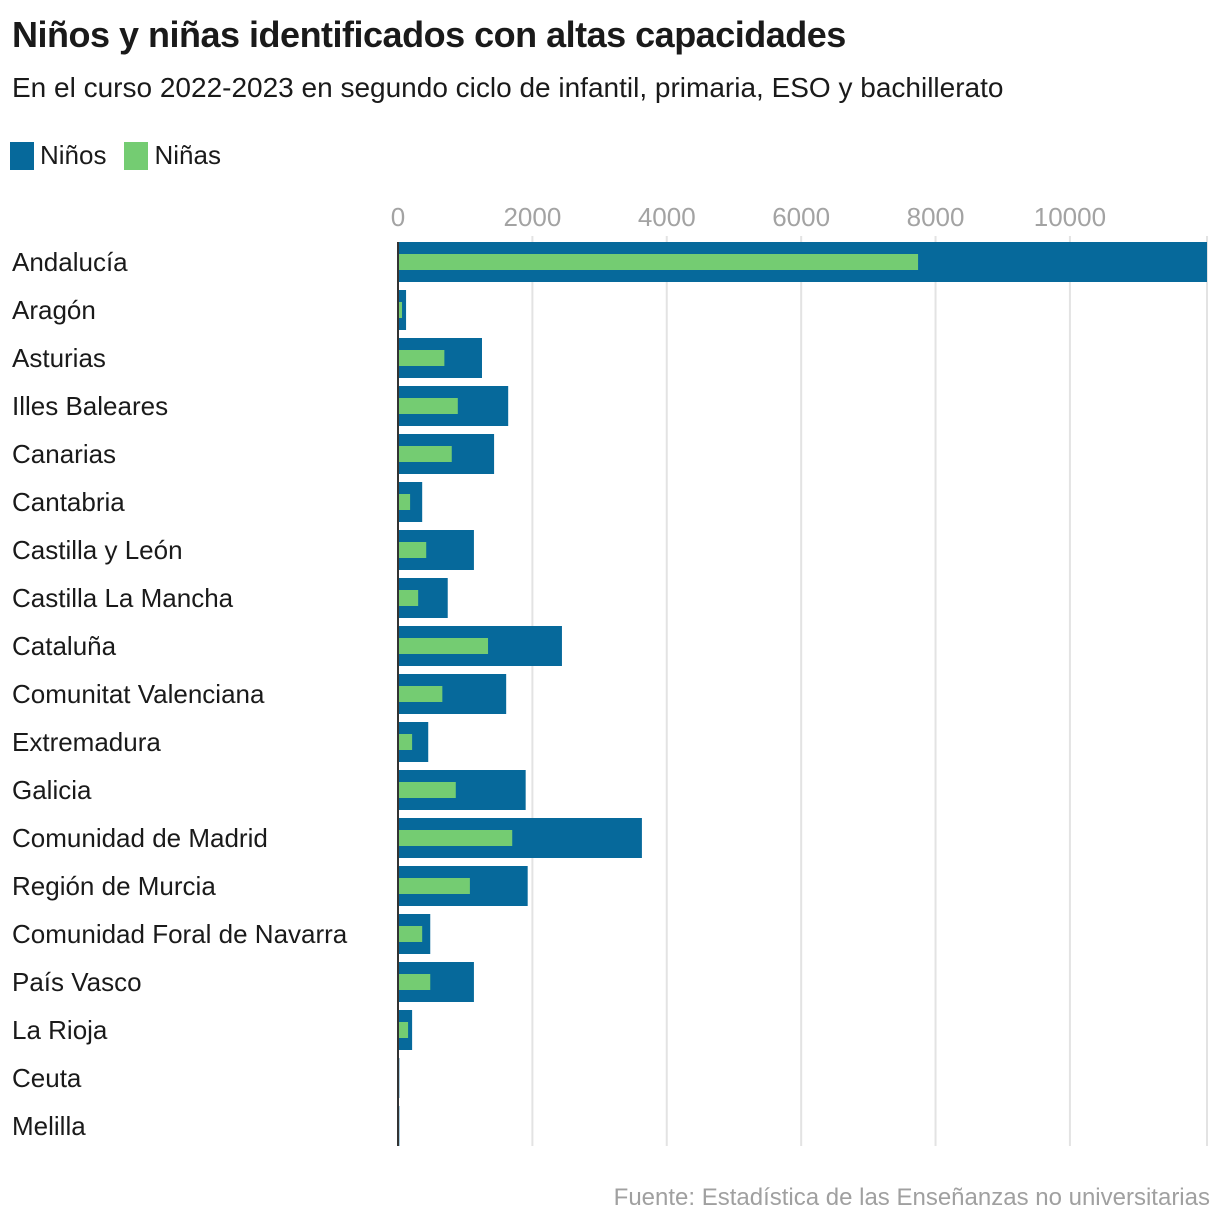  What do you see at coordinates (22, 155) in the screenshot?
I see `legend-swatch-ninos` at bounding box center [22, 155].